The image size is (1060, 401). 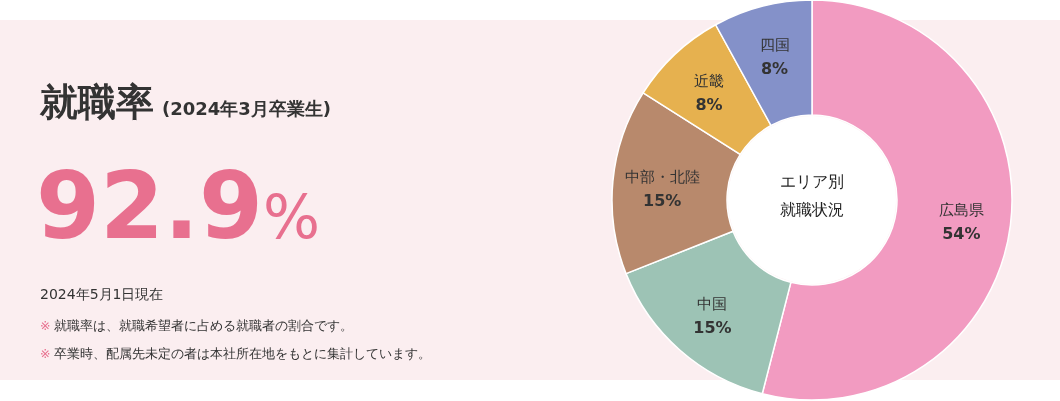 I want to click on slice-label: 広島県, so click(x=961, y=209).